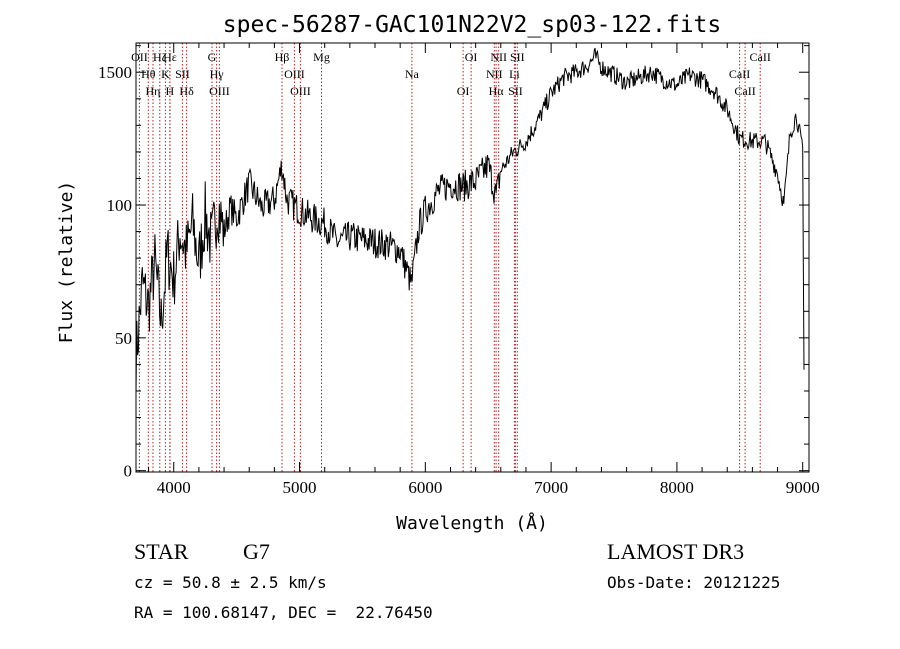  Describe the element at coordinates (160, 57) in the screenshot. I see `spectral-line-label: Hζ` at that location.